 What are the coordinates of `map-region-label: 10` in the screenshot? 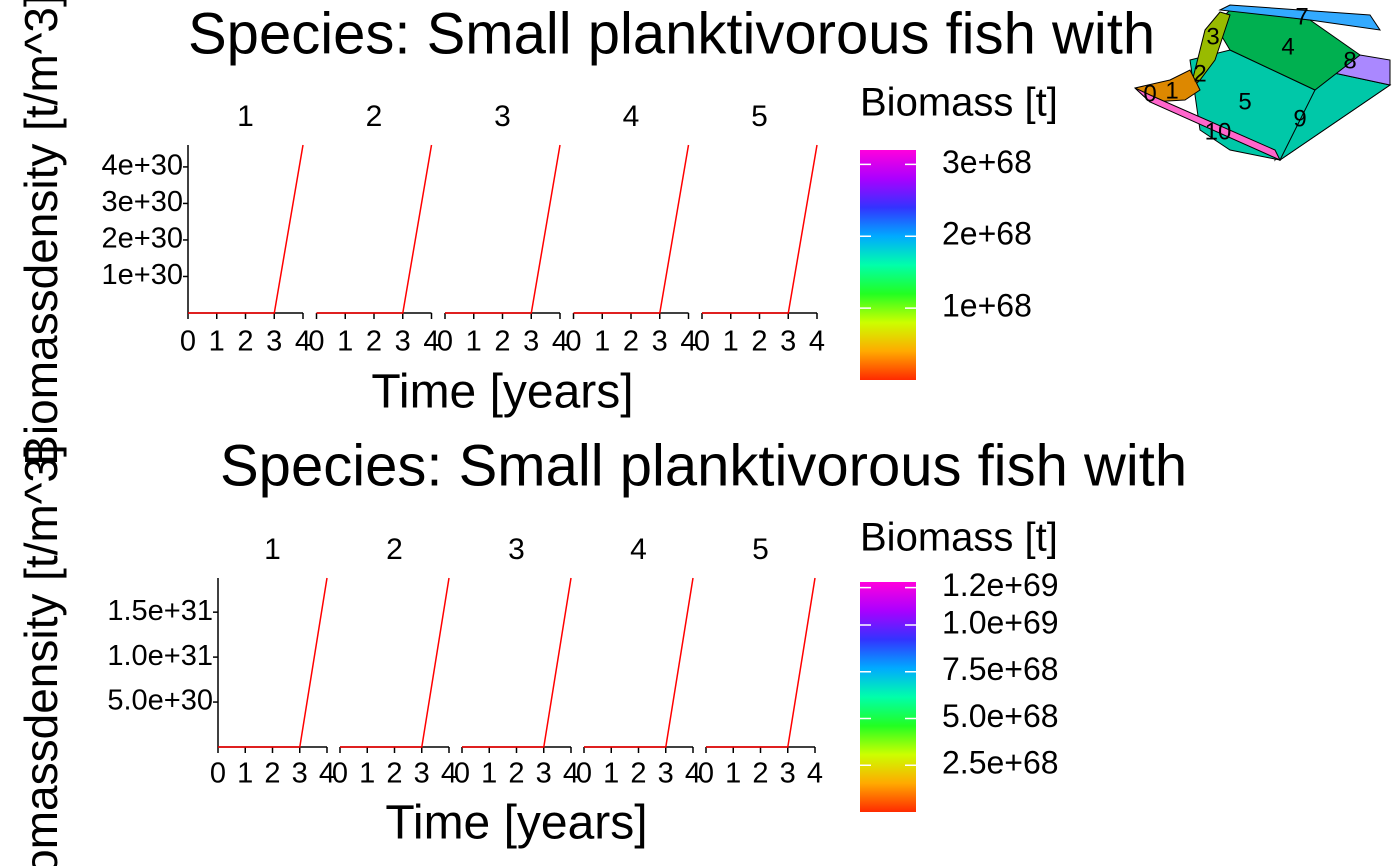 It's located at (1218, 131).